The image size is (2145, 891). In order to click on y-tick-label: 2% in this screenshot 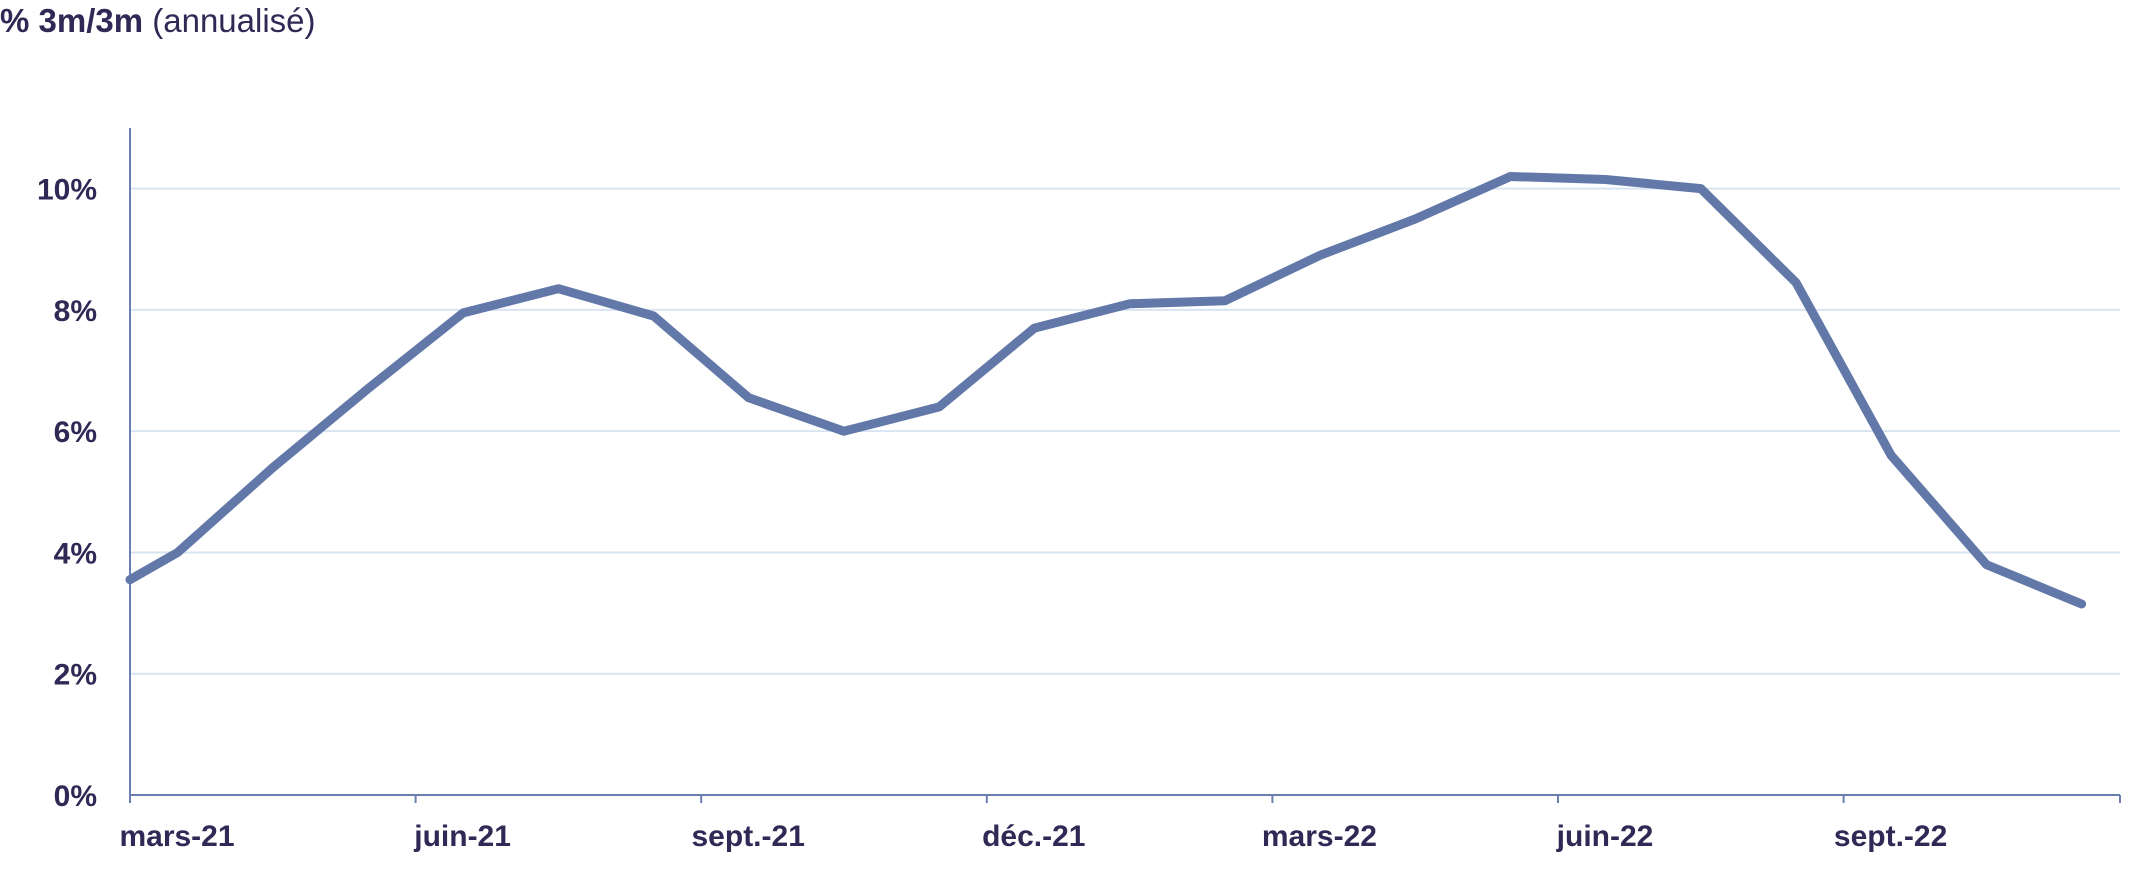, I will do `click(75, 675)`.